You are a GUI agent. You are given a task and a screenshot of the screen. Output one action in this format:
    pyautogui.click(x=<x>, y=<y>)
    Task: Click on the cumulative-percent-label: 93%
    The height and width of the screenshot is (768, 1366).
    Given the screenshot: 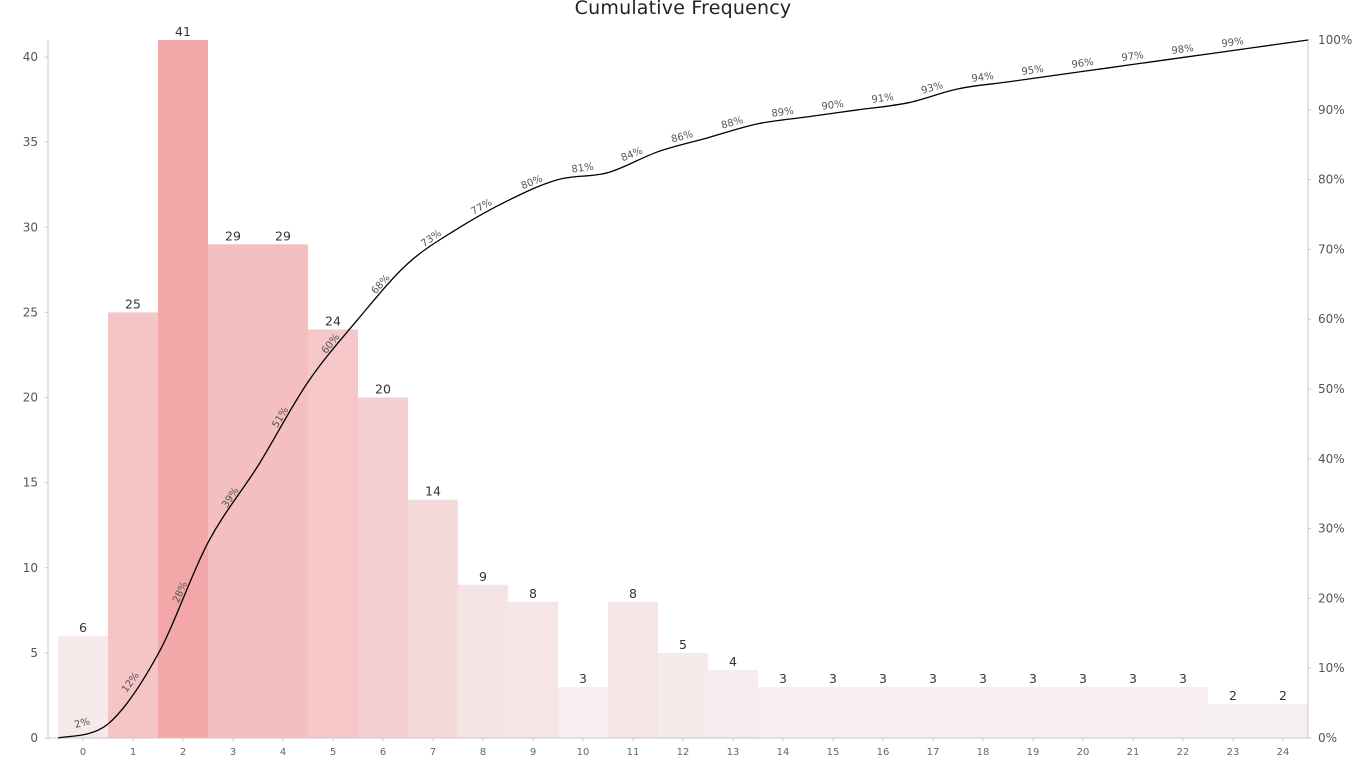 What is the action you would take?
    pyautogui.click(x=932, y=88)
    